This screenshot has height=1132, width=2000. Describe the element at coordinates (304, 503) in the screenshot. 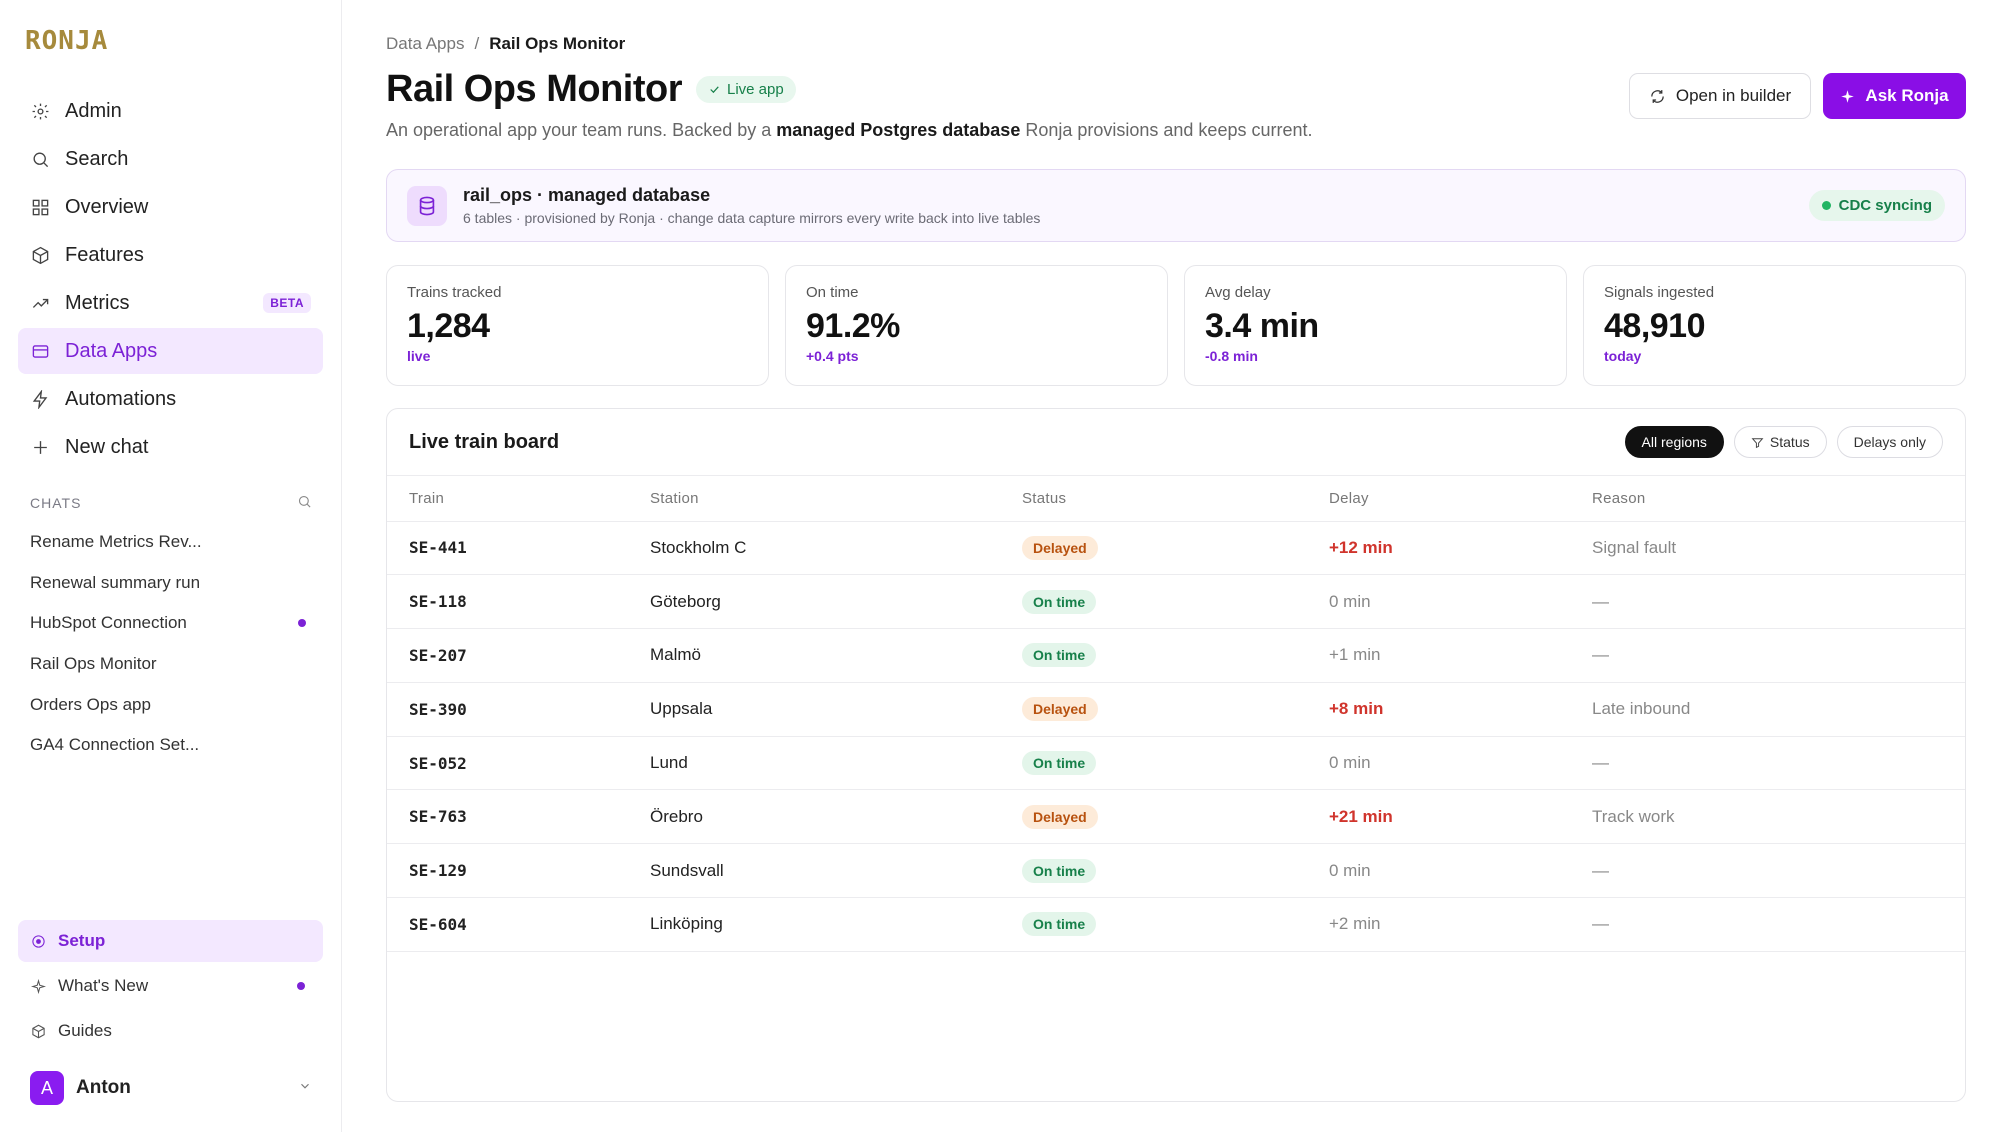

I see `search-icon` at that location.